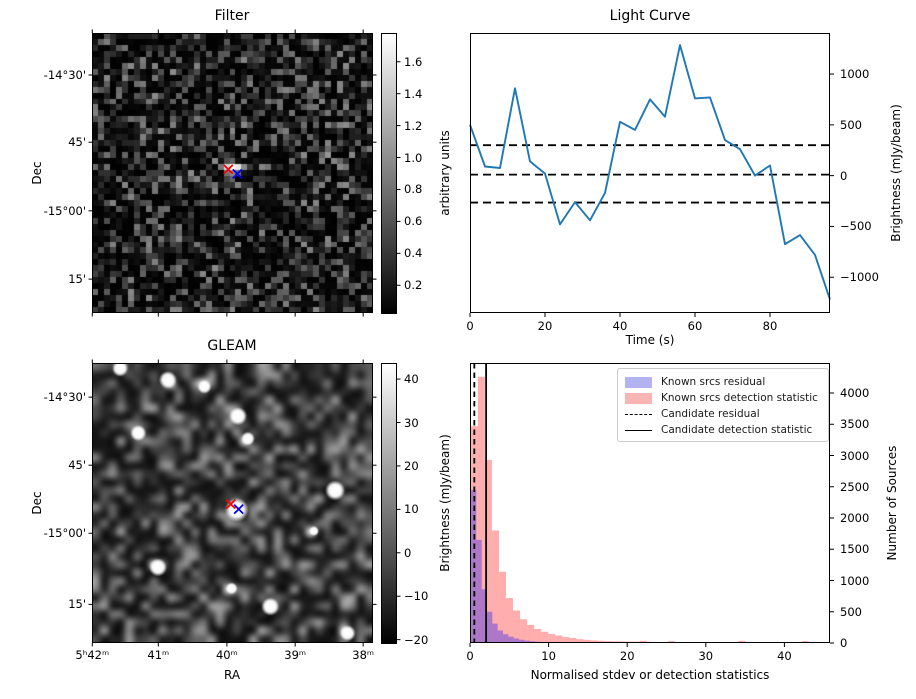 The width and height of the screenshot is (916, 699). I want to click on histogram-y-tick-label: 0, so click(844, 643).